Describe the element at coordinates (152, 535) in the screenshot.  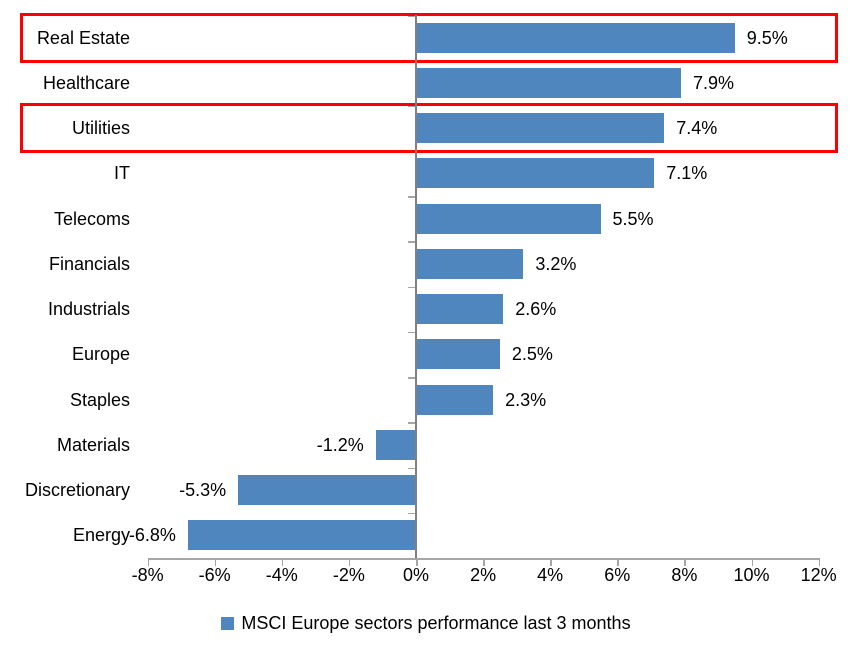
I see `value-label: -6.8%` at that location.